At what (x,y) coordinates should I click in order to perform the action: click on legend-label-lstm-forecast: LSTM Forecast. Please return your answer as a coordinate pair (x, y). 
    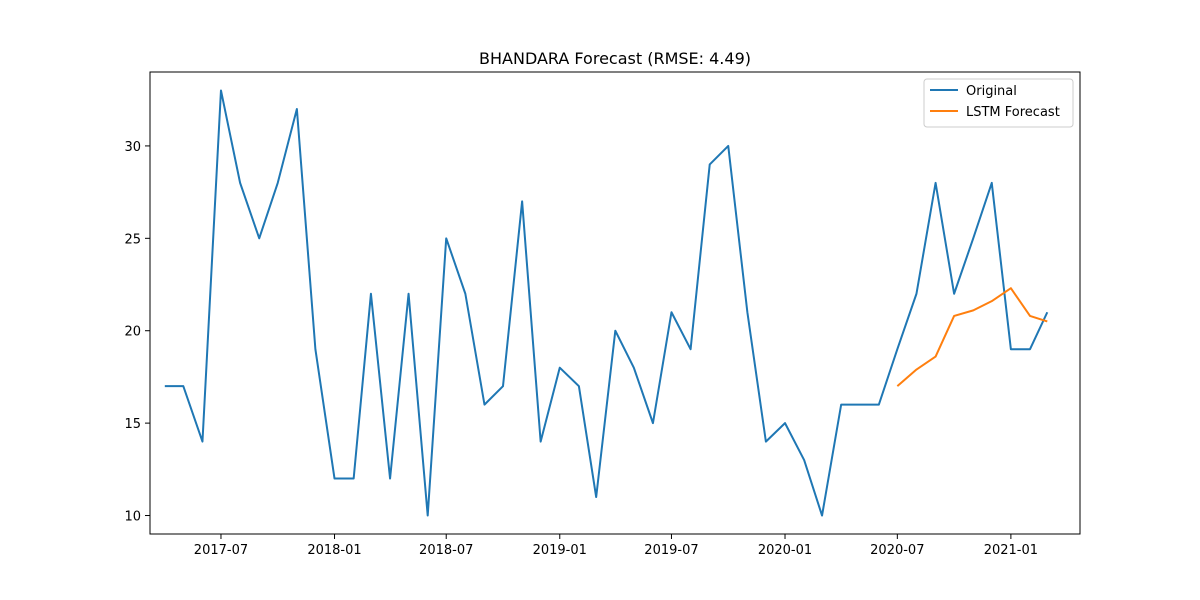
    Looking at the image, I should click on (1013, 112).